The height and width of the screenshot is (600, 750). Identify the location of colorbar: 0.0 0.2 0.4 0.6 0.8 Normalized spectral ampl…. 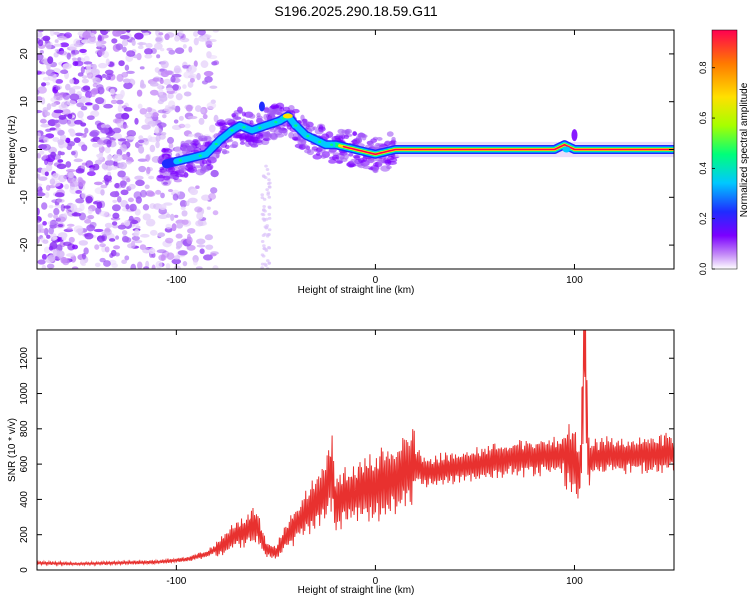
(724, 152).